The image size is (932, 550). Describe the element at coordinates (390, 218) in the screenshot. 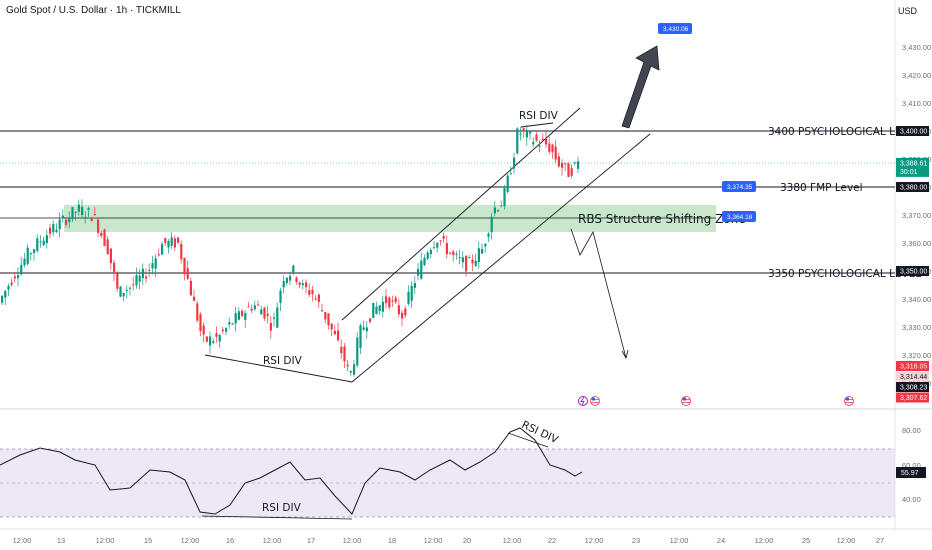

I see `rbs-zone-rect` at that location.